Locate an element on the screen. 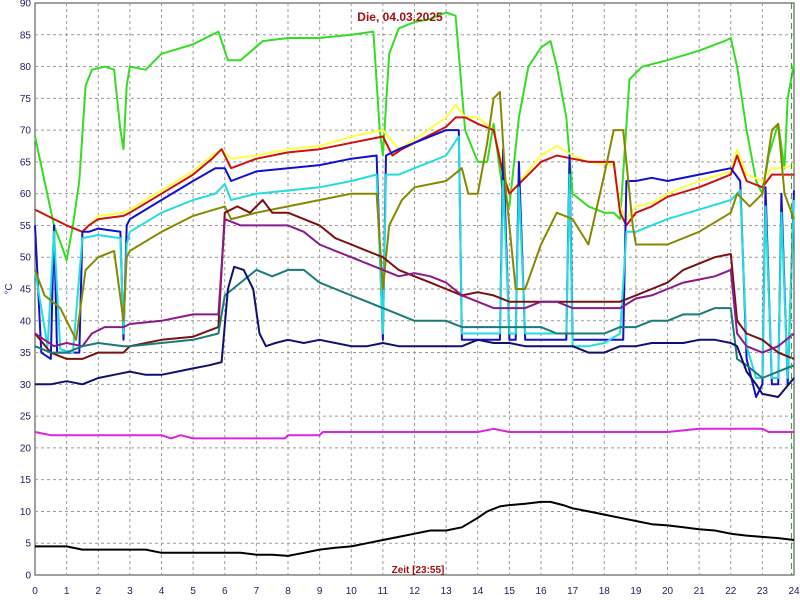  x-tick-label: 21 is located at coordinates (700, 591).